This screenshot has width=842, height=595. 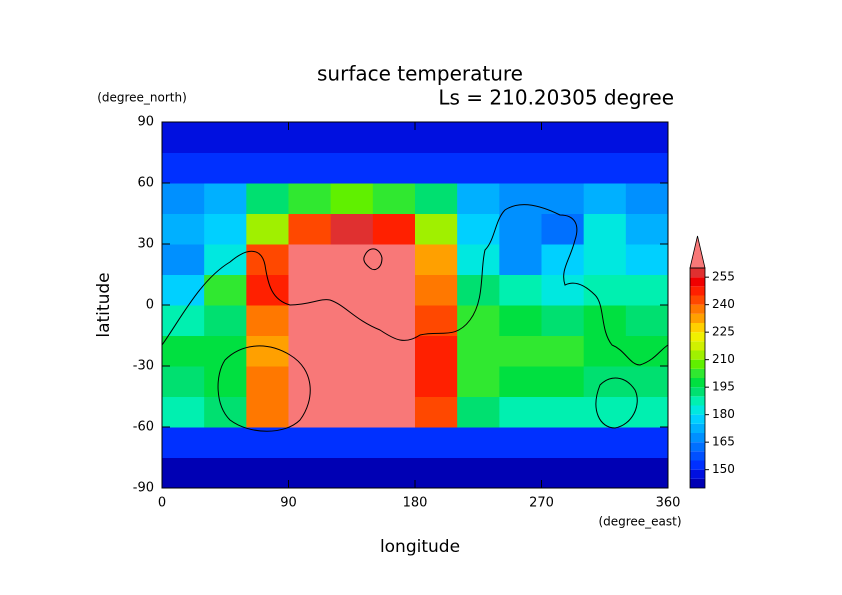 What do you see at coordinates (143, 427) in the screenshot?
I see `y-tick-label: -60` at bounding box center [143, 427].